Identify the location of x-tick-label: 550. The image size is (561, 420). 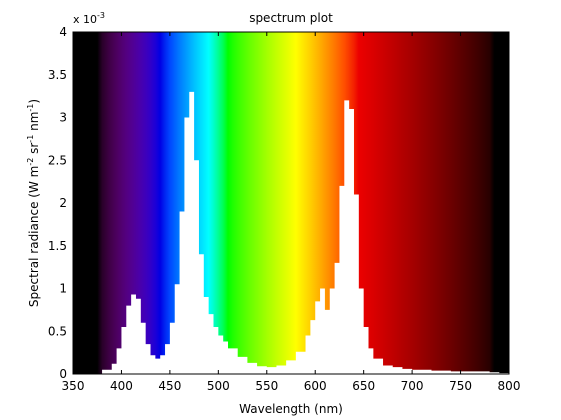
(266, 386).